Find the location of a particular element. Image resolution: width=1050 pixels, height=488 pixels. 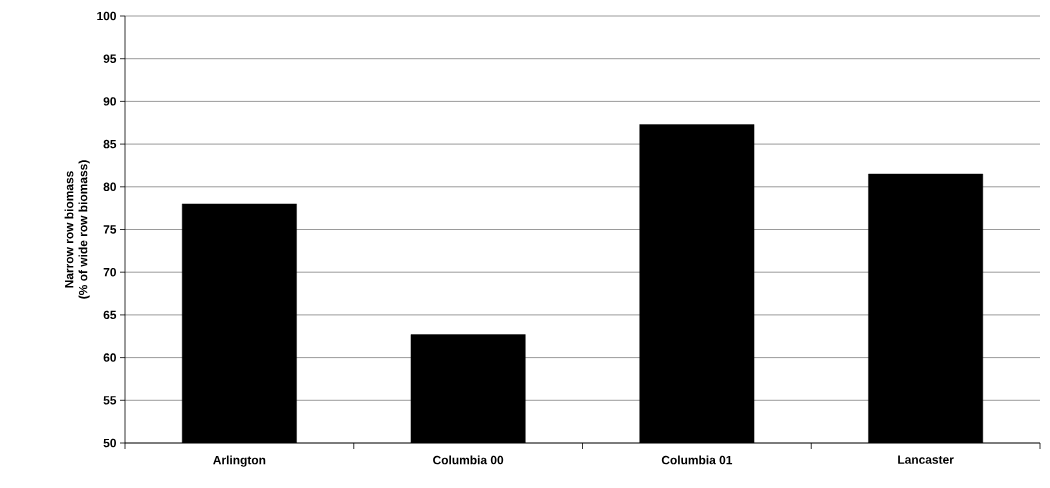

y-tick-label: 55 is located at coordinates (110, 400).